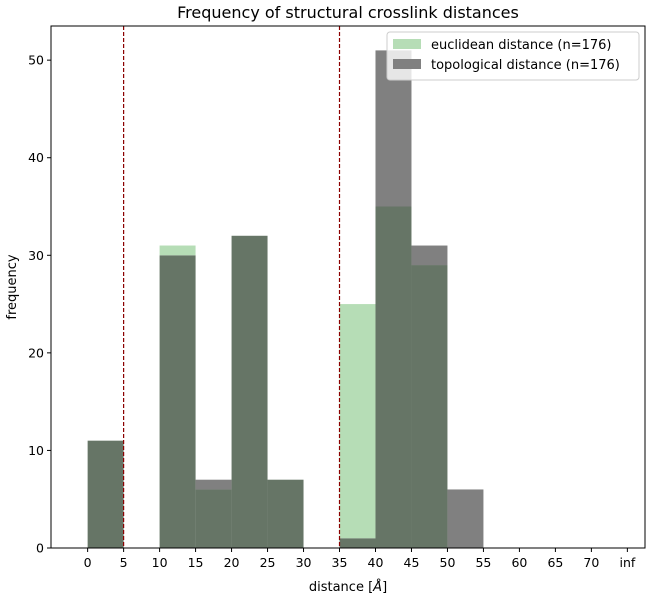 This screenshot has height=600, width=650. Describe the element at coordinates (448, 562) in the screenshot. I see `x-tick-label: 50` at that location.